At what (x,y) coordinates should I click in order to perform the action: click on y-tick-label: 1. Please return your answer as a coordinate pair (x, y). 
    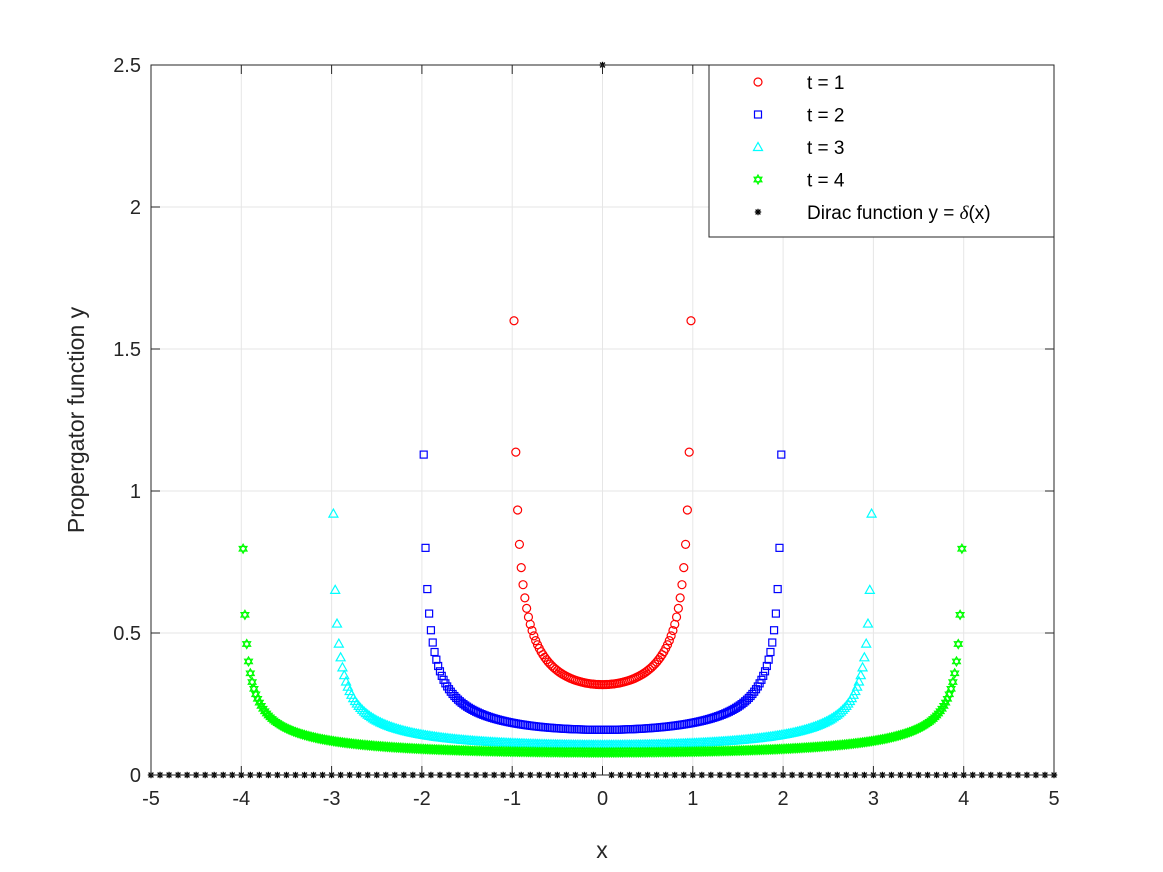
    Looking at the image, I should click on (135, 492).